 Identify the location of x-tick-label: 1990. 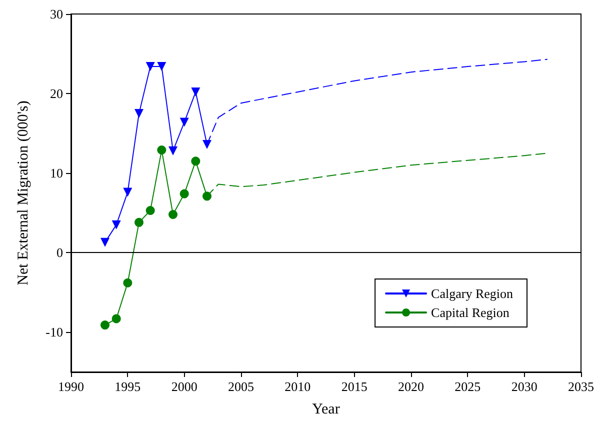
(71, 386).